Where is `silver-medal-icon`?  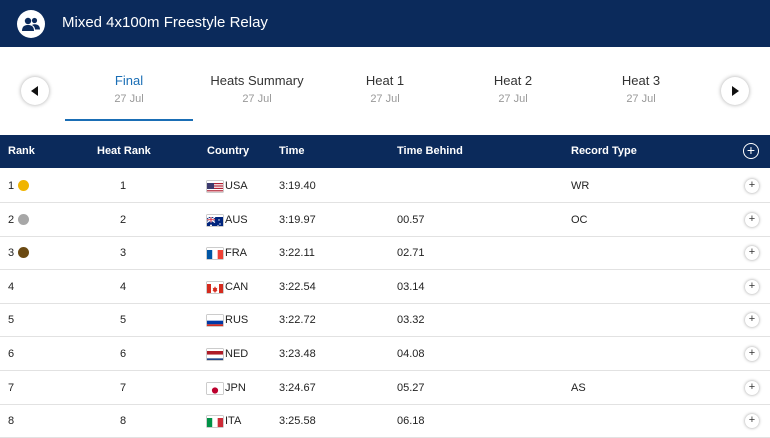
silver-medal-icon is located at coordinates (24, 219).